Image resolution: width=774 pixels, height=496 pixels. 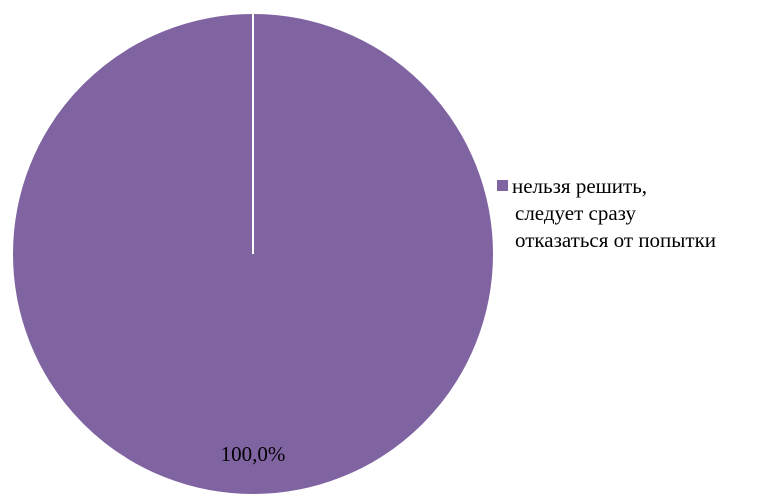 What do you see at coordinates (580, 186) in the screenshot?
I see `legend-label-line-1: нельзя решить,` at bounding box center [580, 186].